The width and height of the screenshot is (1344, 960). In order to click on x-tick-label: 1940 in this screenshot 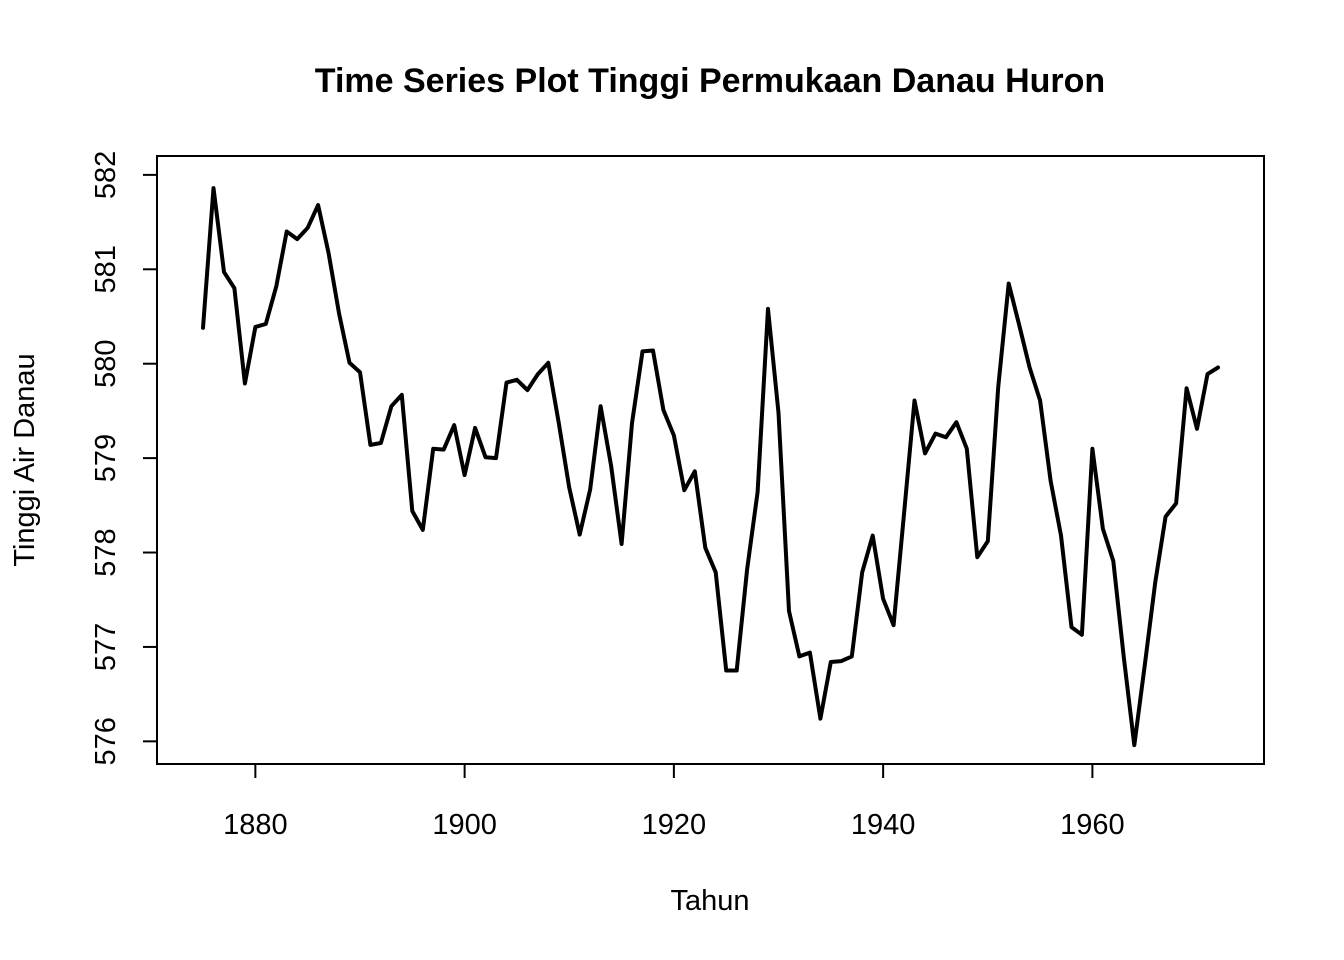, I will do `click(883, 825)`.